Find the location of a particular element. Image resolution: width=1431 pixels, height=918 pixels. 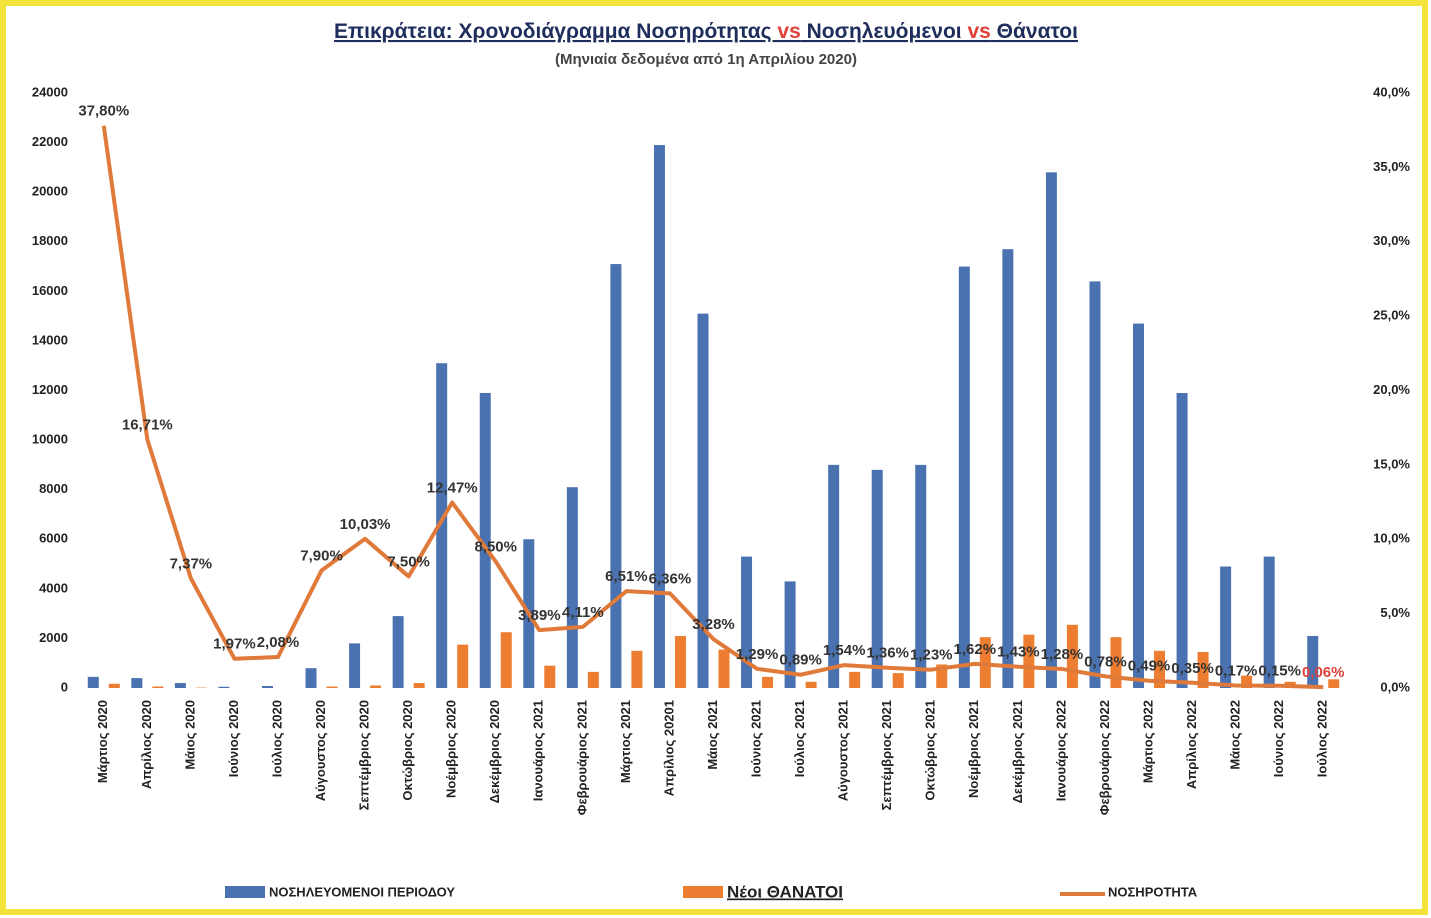

y-tick-label: 24000 is located at coordinates (50, 91).